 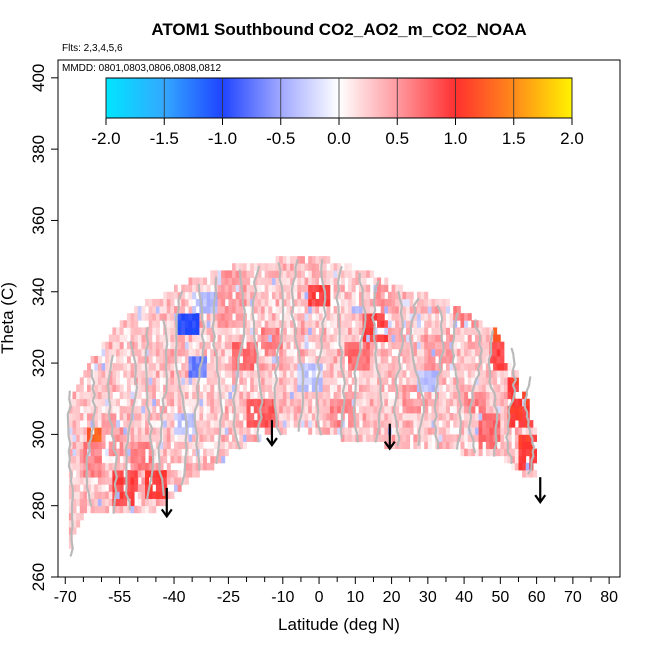 What do you see at coordinates (336, 591) in the screenshot?
I see `x-axis: -70 -55 -40 -25 -10 0 10 20 30 40 50 60 70 80` at bounding box center [336, 591].